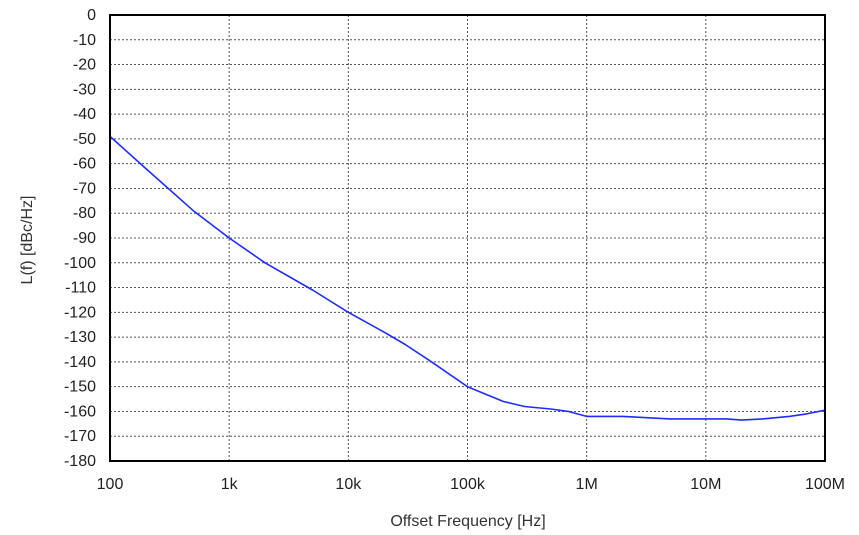  Describe the element at coordinates (84, 213) in the screenshot. I see `y-tick-label: -80` at that location.